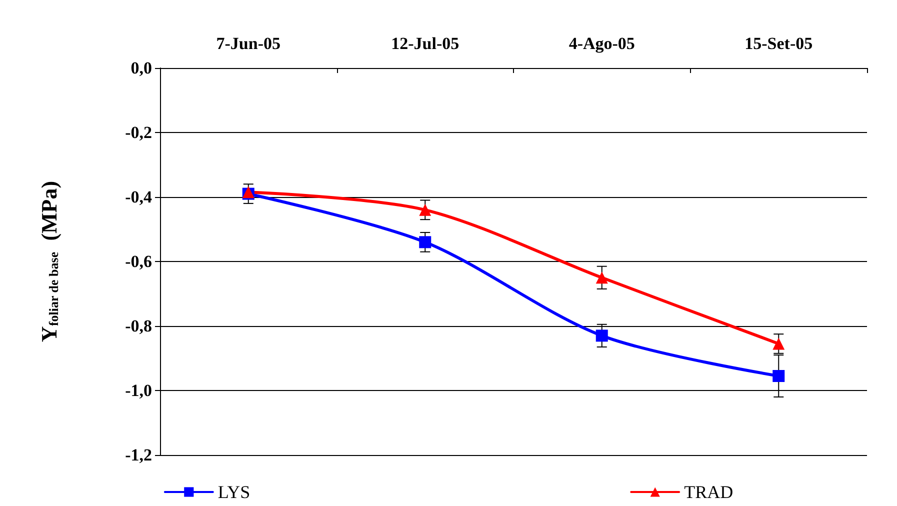 The height and width of the screenshot is (506, 897). Describe the element at coordinates (709, 492) in the screenshot. I see `legend-label: TRAD` at that location.